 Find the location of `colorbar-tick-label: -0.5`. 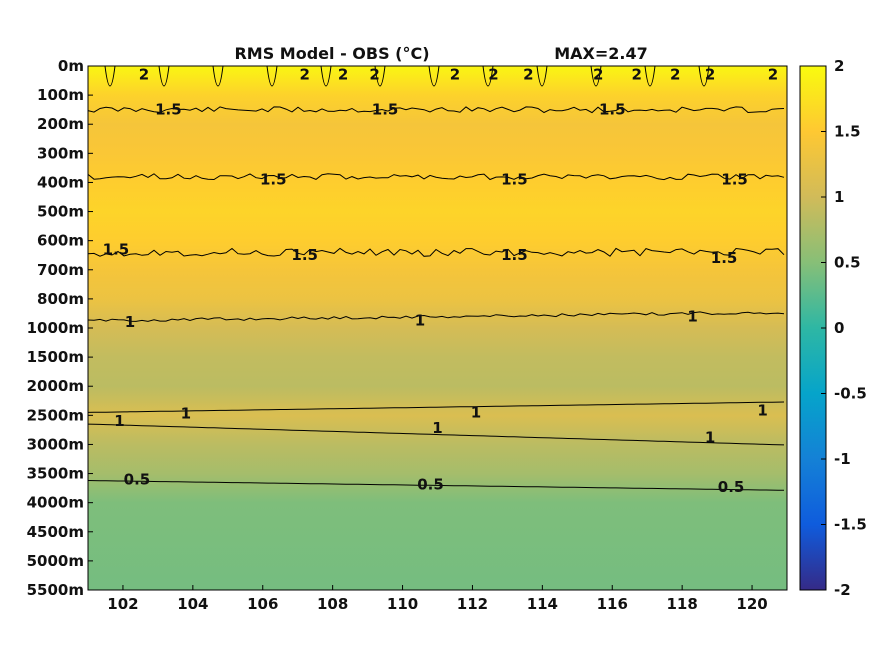

colorbar-tick-label: -0.5 is located at coordinates (850, 394).